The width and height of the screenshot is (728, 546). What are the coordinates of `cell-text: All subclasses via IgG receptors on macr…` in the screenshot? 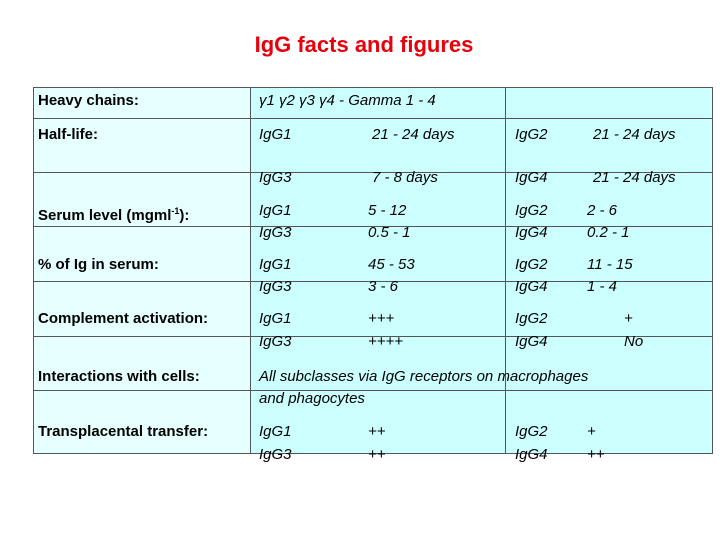 It's located at (424, 376).